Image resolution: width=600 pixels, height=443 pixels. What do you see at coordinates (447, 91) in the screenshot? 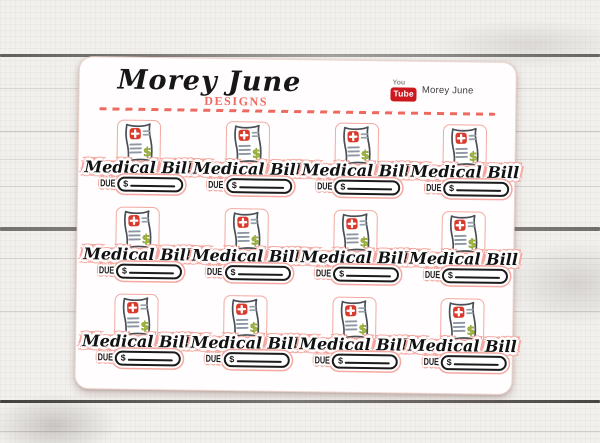
I see `youtube-channel-name: Morey June` at bounding box center [447, 91].